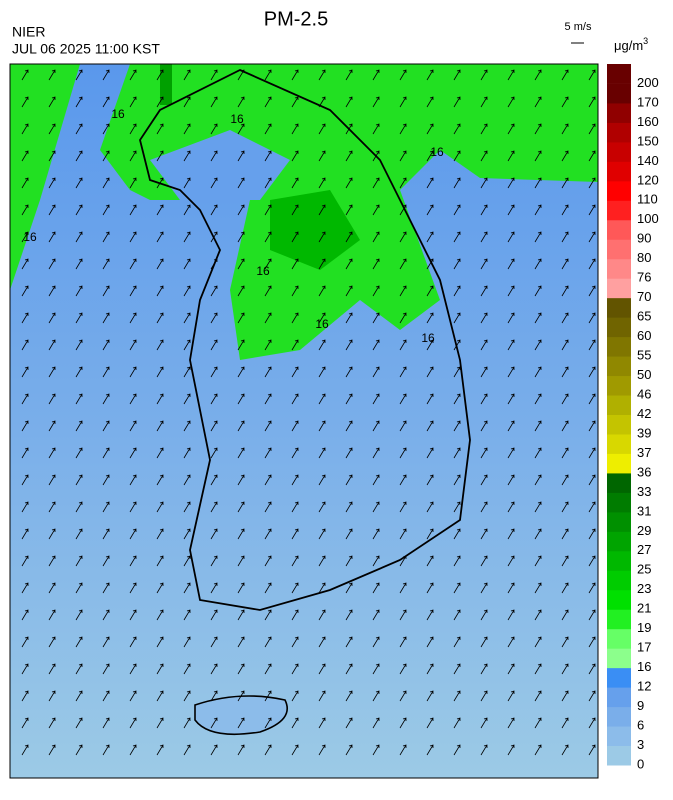 The width and height of the screenshot is (673, 800). Describe the element at coordinates (644, 510) in the screenshot. I see `legend-label: 31` at that location.